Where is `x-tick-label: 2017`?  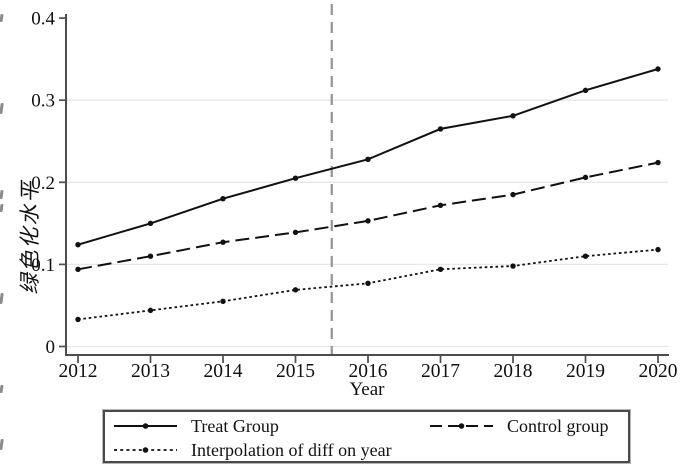
x-tick-label: 2017 is located at coordinates (440, 371).